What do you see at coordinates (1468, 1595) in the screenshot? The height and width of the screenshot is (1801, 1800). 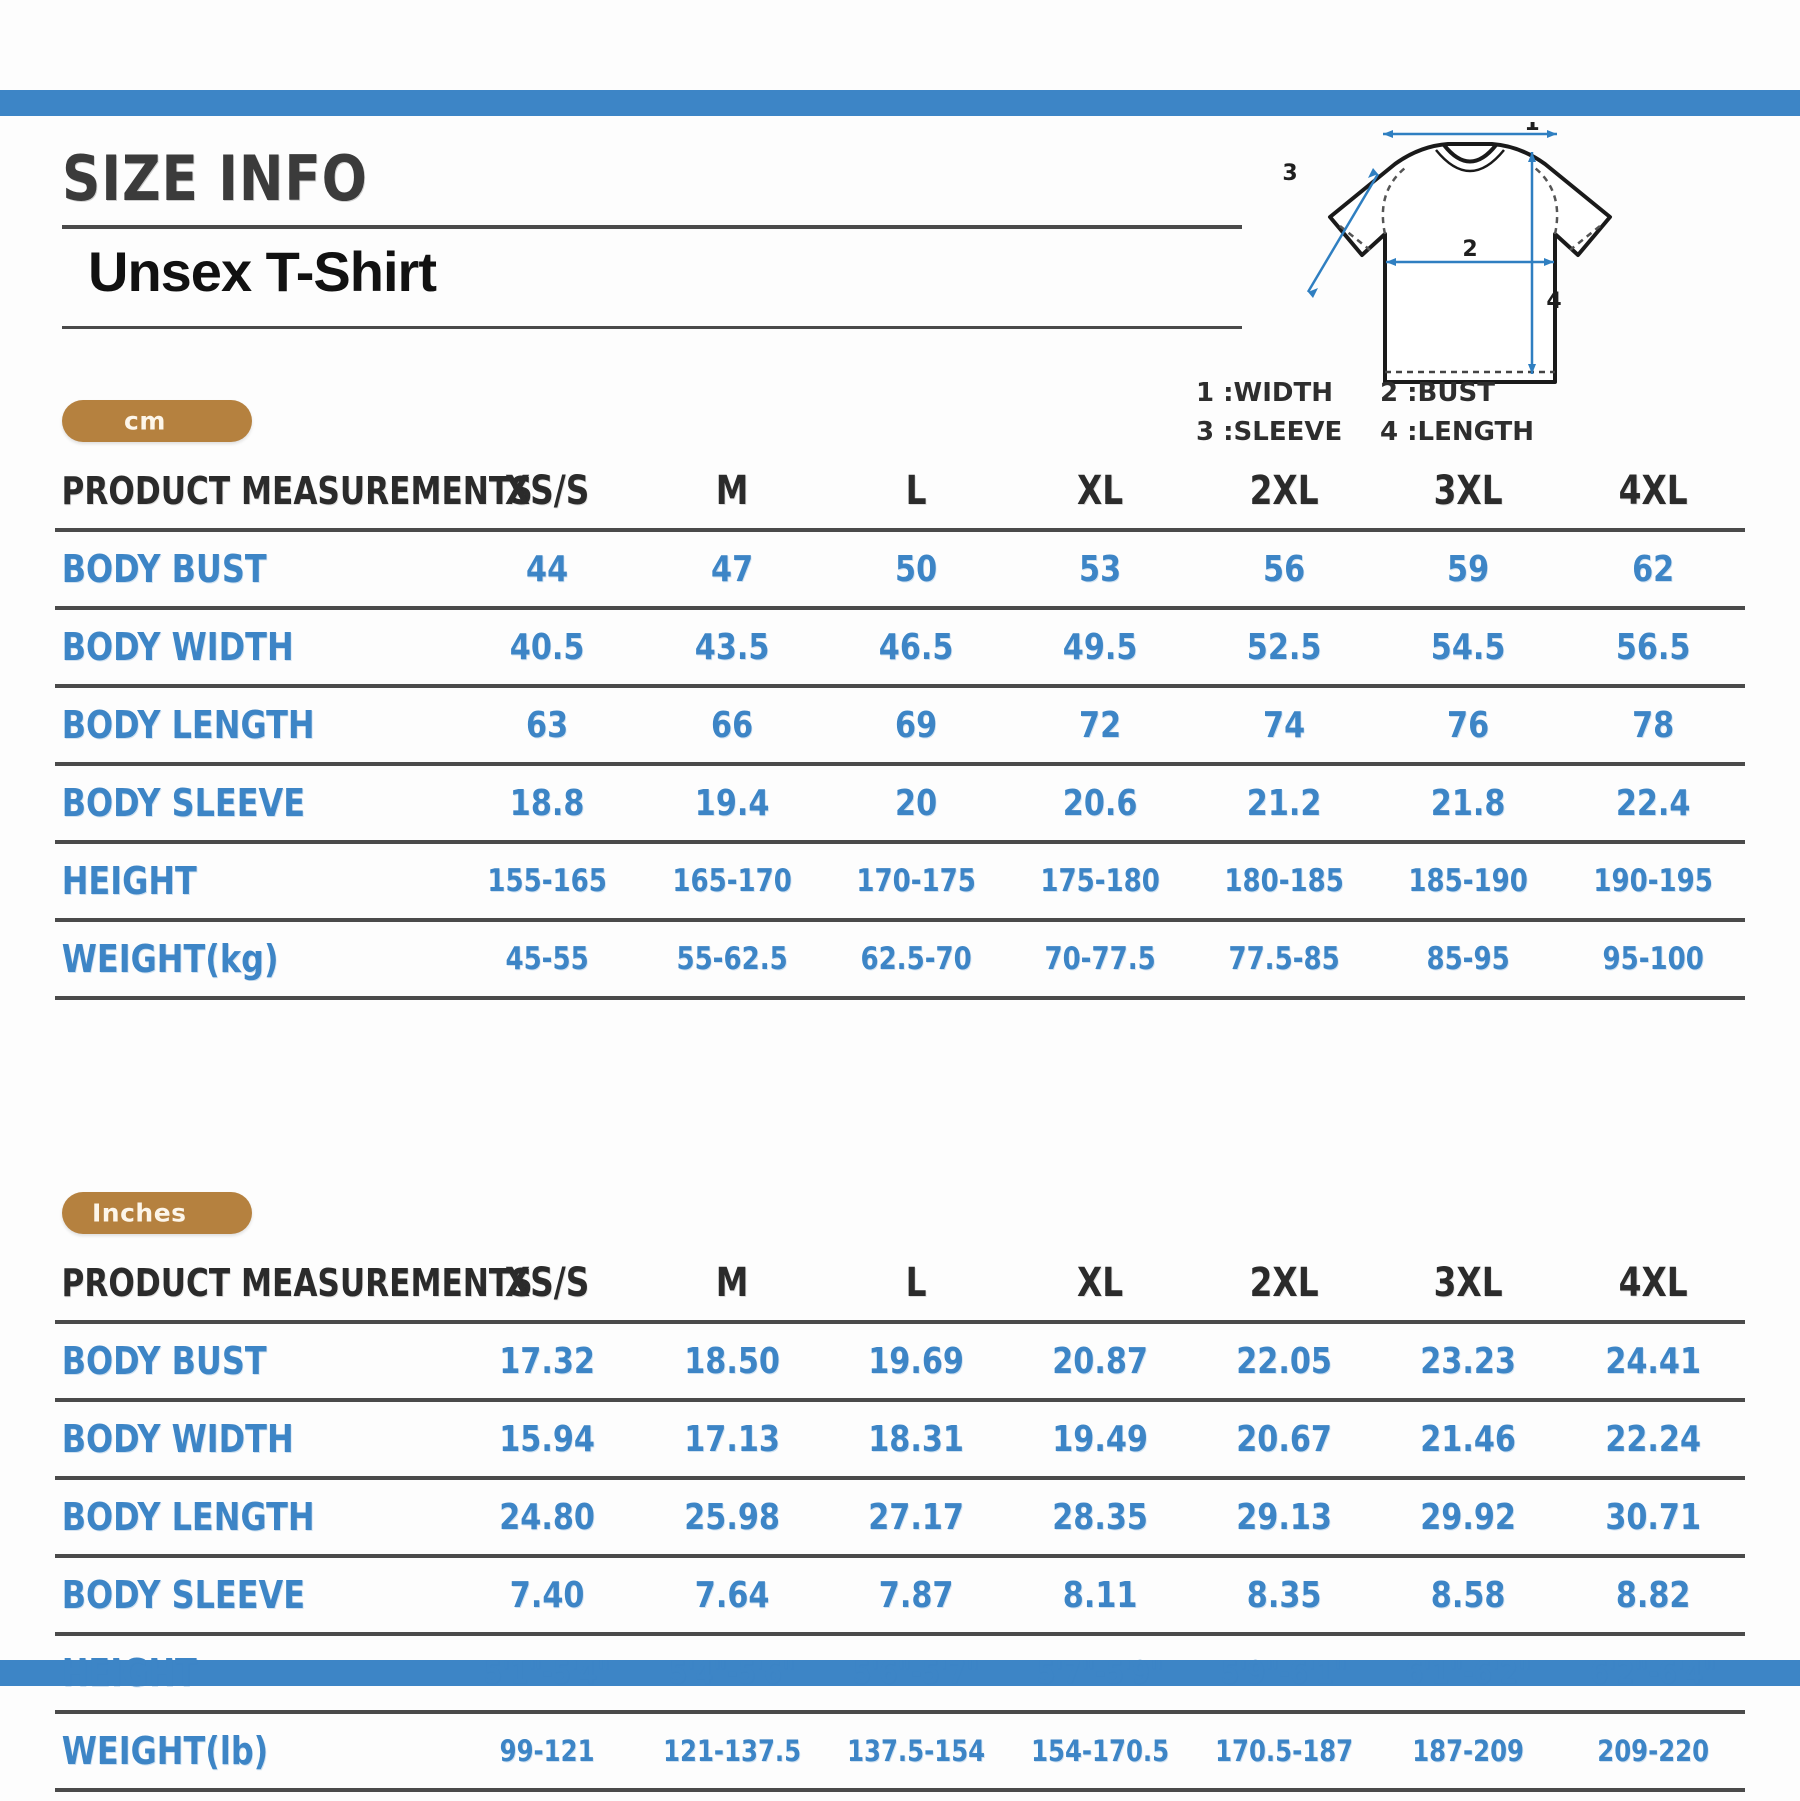 I see `cell-value: 8.58` at bounding box center [1468, 1595].